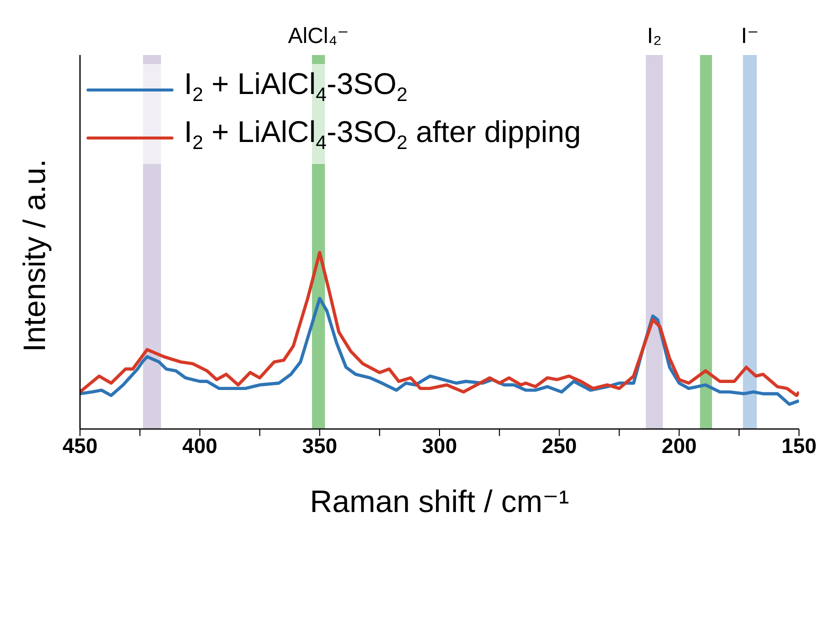 This screenshot has height=628, width=824. What do you see at coordinates (200, 446) in the screenshot?
I see `x-tick-label: 400` at bounding box center [200, 446].